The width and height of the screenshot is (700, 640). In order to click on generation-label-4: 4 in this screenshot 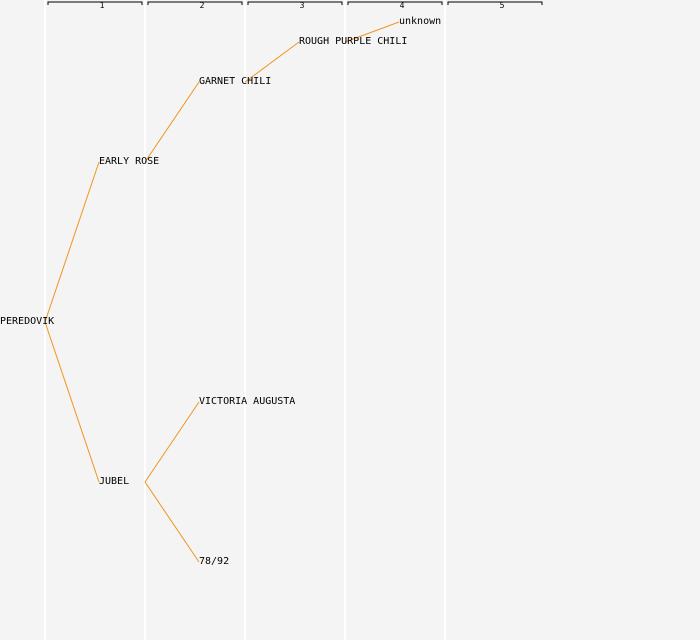, I will do `click(402, 5)`.